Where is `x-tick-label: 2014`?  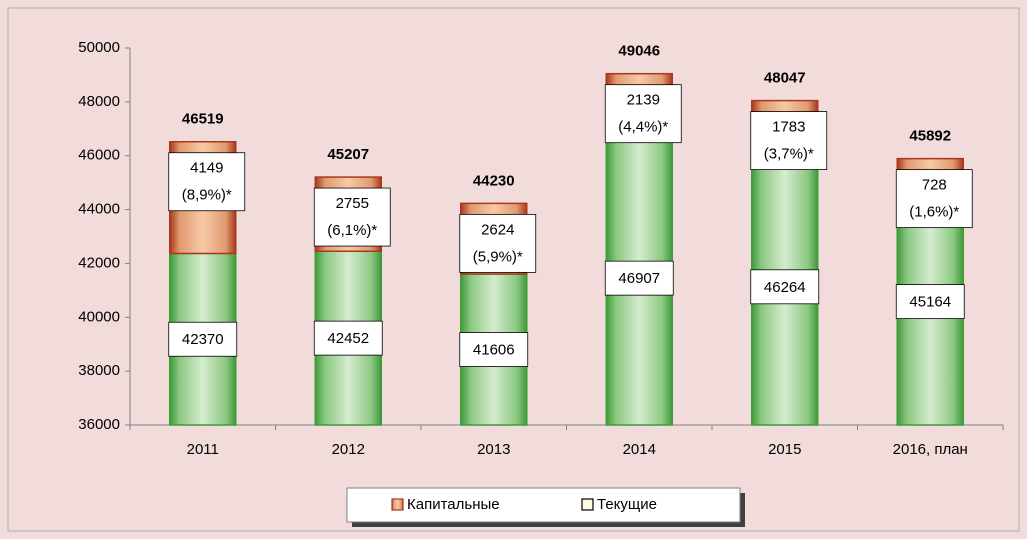 x-tick-label: 2014 is located at coordinates (639, 449).